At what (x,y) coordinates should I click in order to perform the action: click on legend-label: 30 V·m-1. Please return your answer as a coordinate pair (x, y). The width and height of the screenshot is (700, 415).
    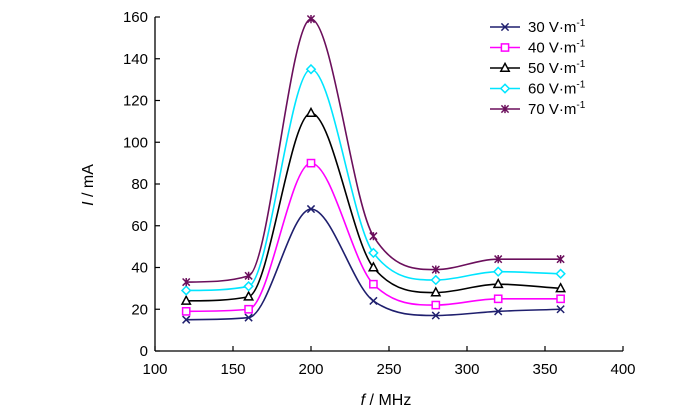
    Looking at the image, I should click on (557, 27).